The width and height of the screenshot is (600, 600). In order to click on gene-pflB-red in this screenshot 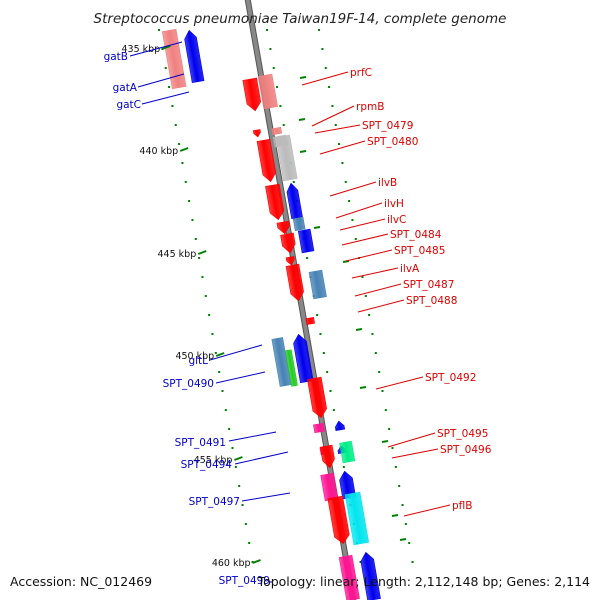, I will do `click(338, 520)`.